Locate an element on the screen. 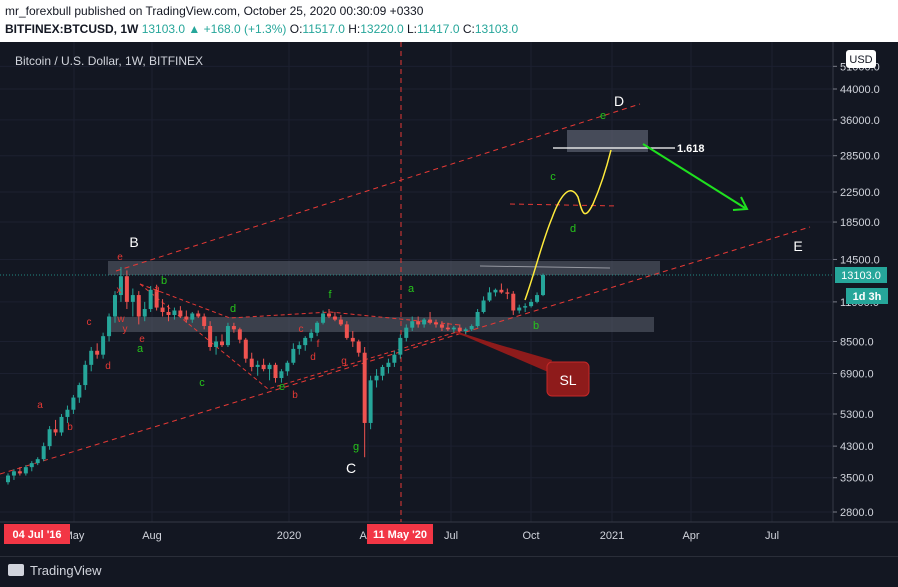 This screenshot has height=587, width=898. currency-button is located at coordinates (861, 59).